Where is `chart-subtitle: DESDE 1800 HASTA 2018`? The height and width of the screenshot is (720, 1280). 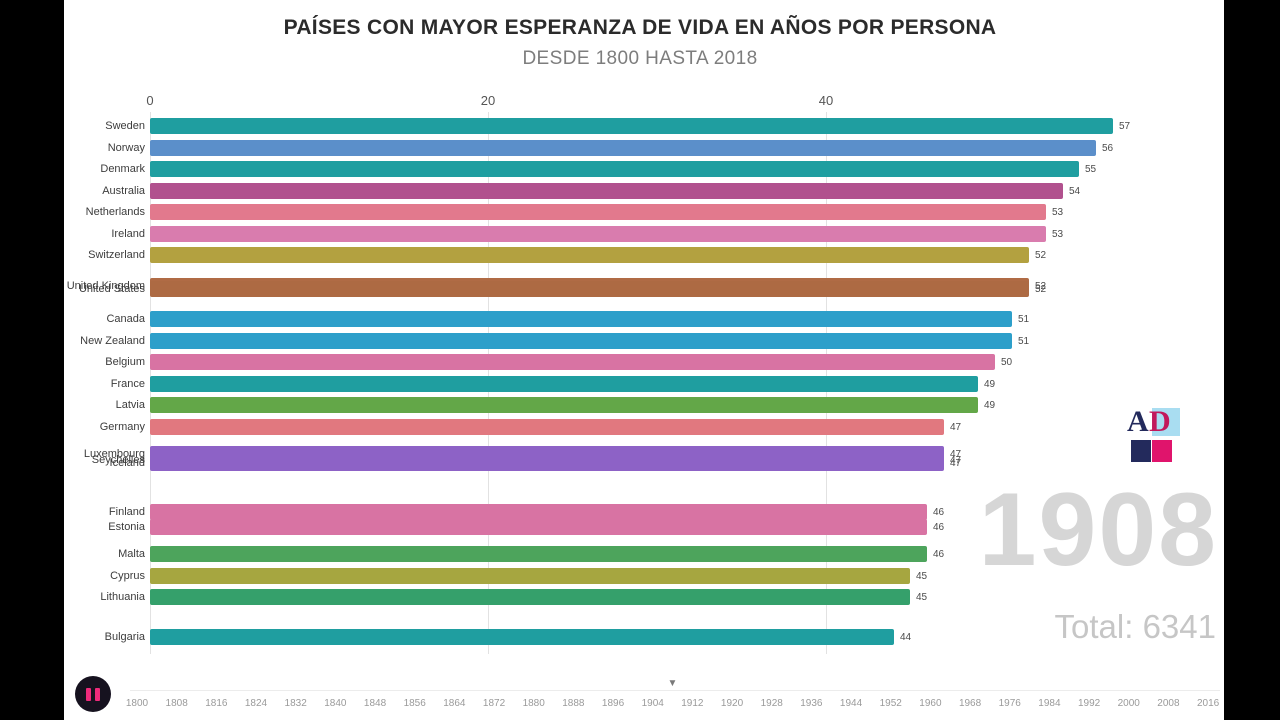 chart-subtitle: DESDE 1800 HASTA 2018 is located at coordinates (640, 58).